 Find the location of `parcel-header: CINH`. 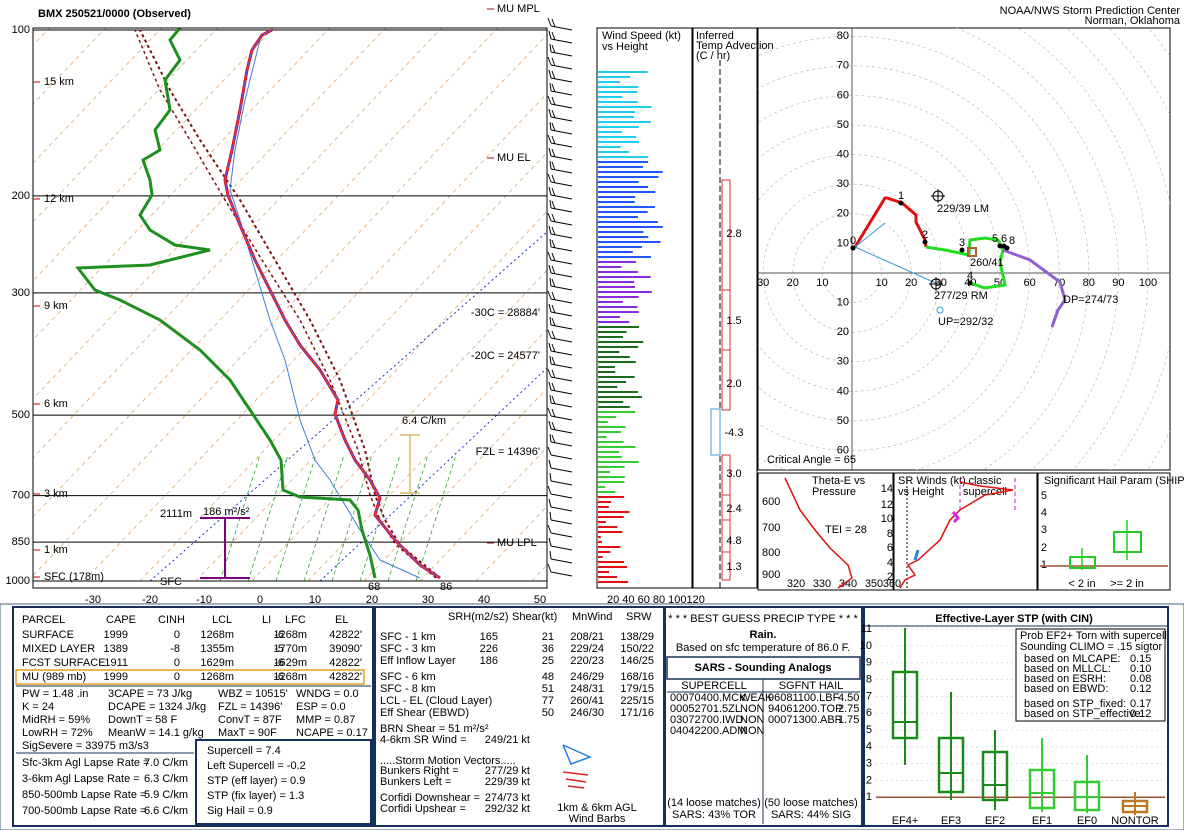

parcel-header: CINH is located at coordinates (171, 620).